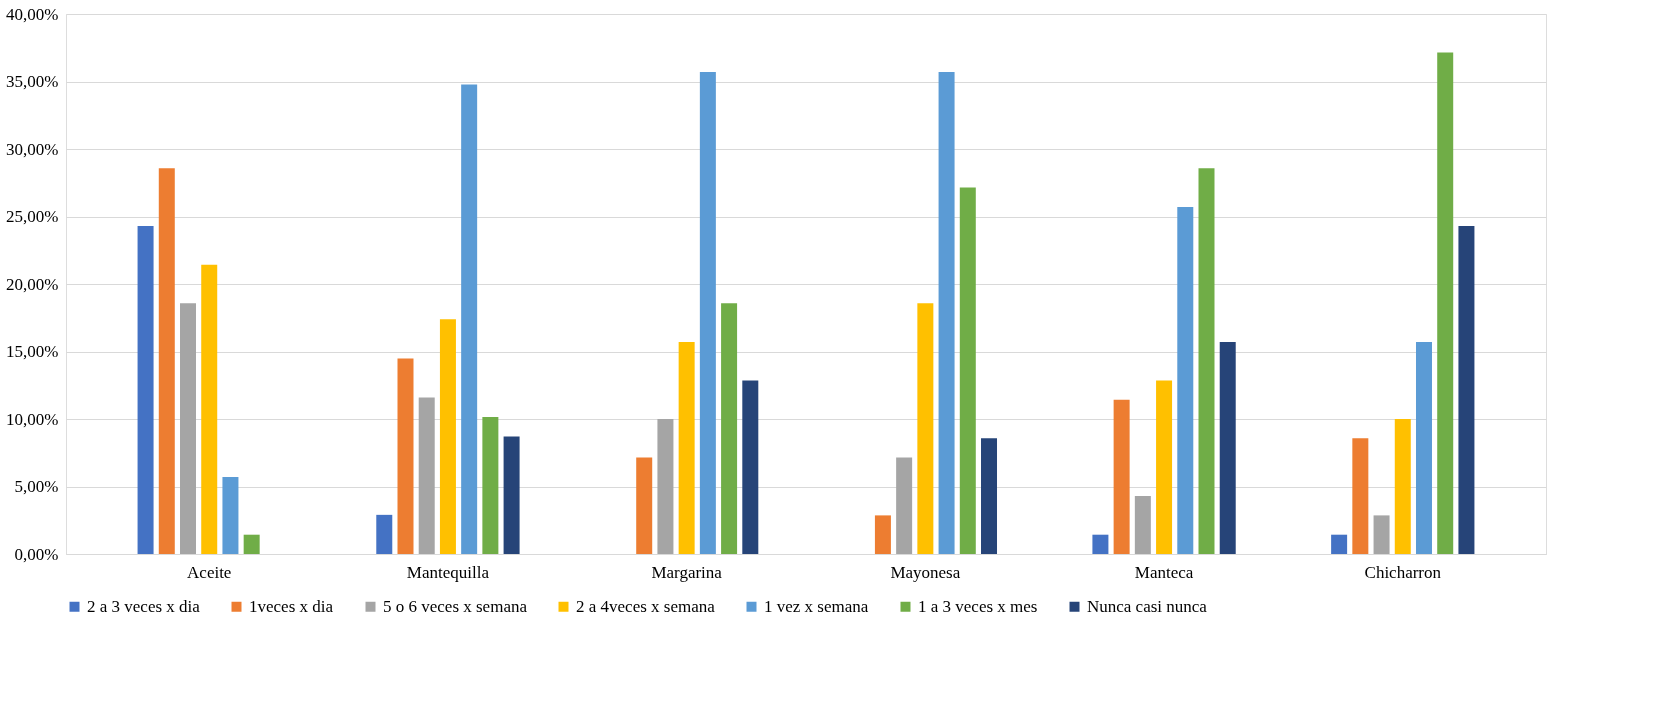 This screenshot has height=724, width=1672. What do you see at coordinates (32, 419) in the screenshot?
I see `y-tick-label: 10,00%` at bounding box center [32, 419].